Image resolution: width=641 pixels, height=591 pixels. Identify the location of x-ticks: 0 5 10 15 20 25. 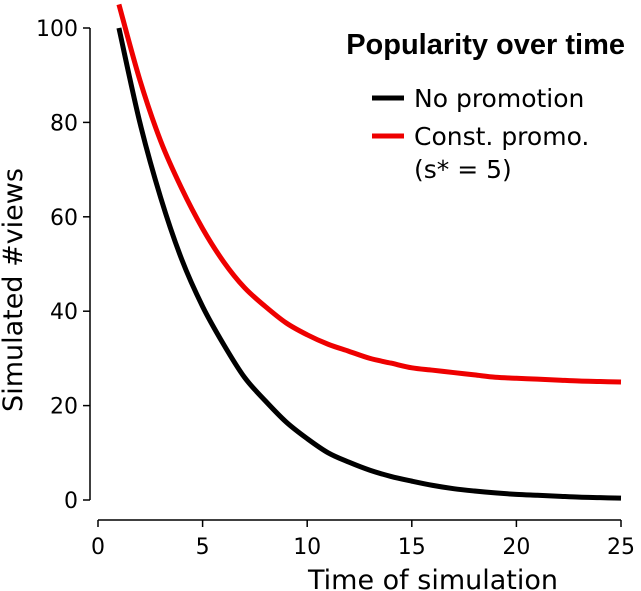
(363, 540).